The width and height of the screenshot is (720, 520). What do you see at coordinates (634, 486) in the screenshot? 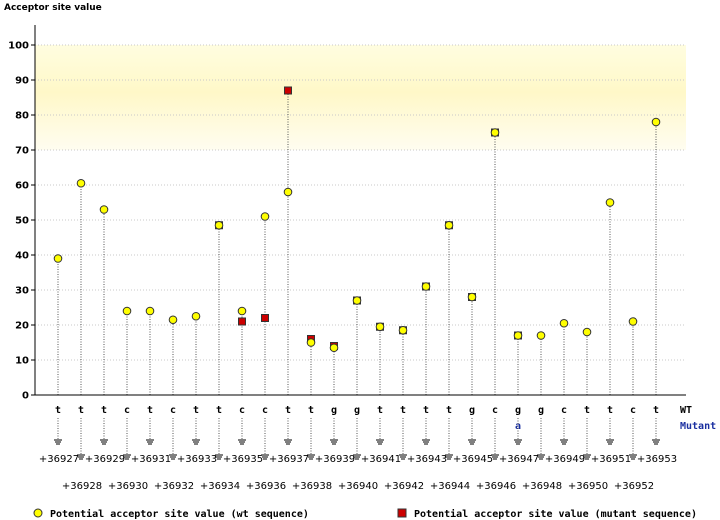
I see `position-label: +36952` at bounding box center [634, 486].